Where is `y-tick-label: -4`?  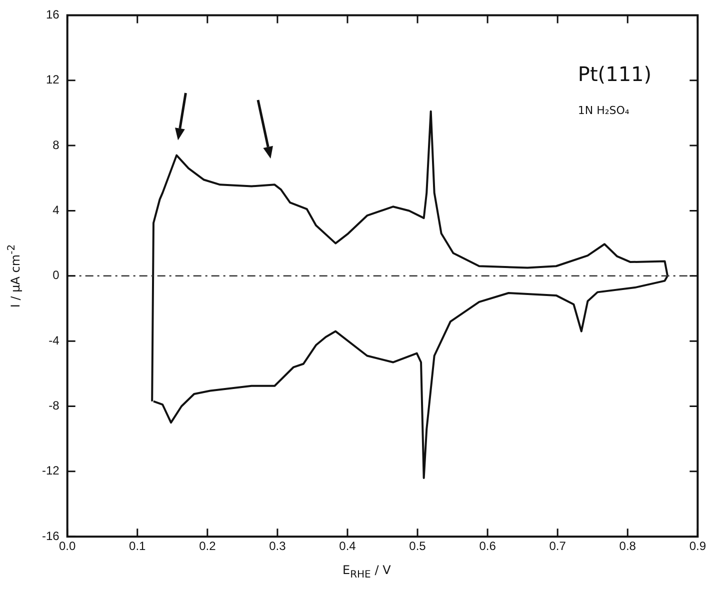 y-tick-label: -4 is located at coordinates (54, 340).